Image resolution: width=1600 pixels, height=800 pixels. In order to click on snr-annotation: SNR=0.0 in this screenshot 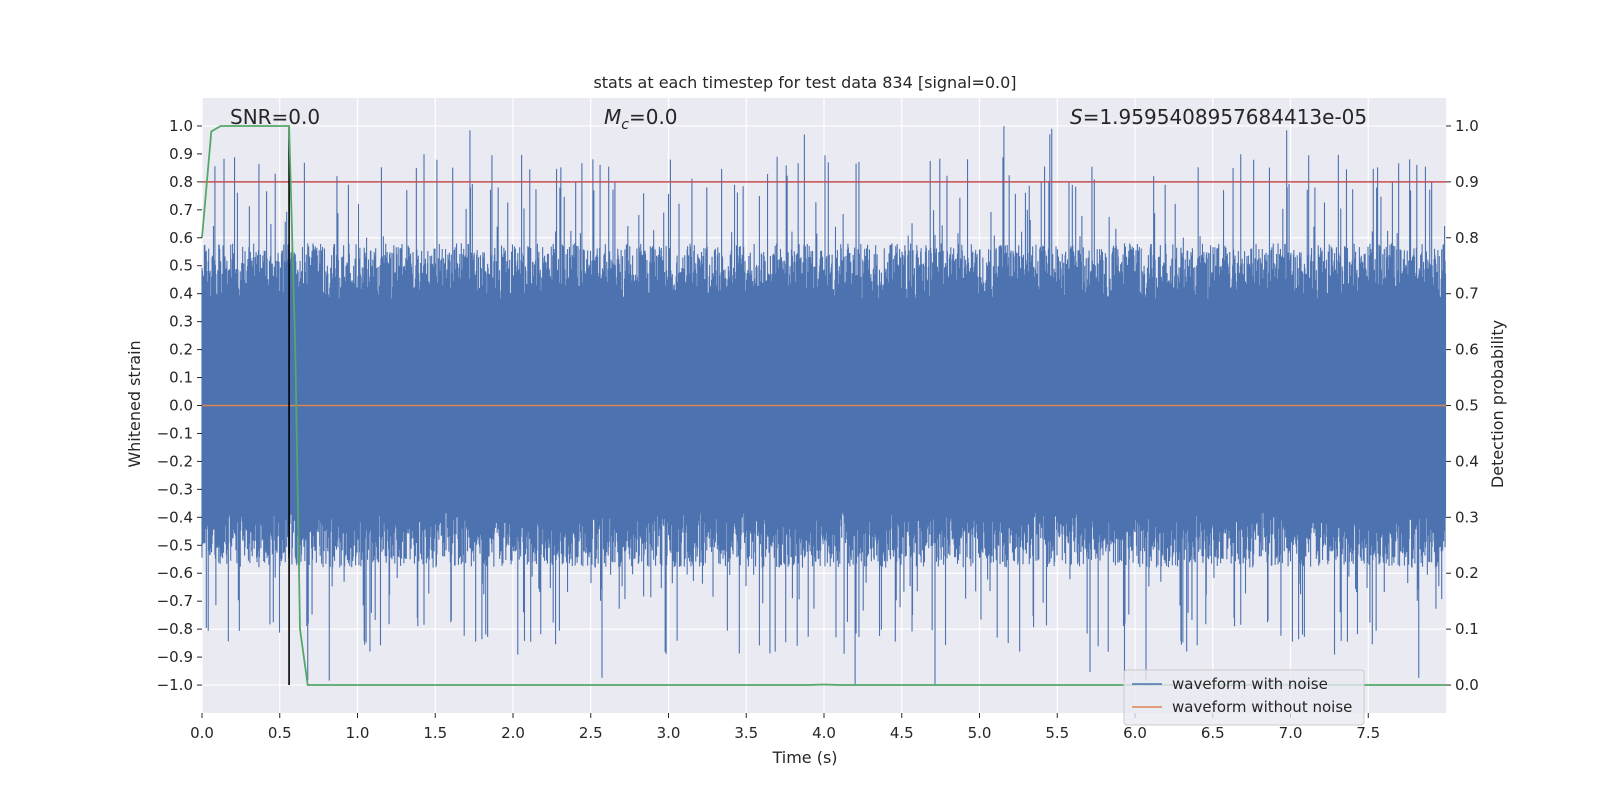, I will do `click(275, 117)`.